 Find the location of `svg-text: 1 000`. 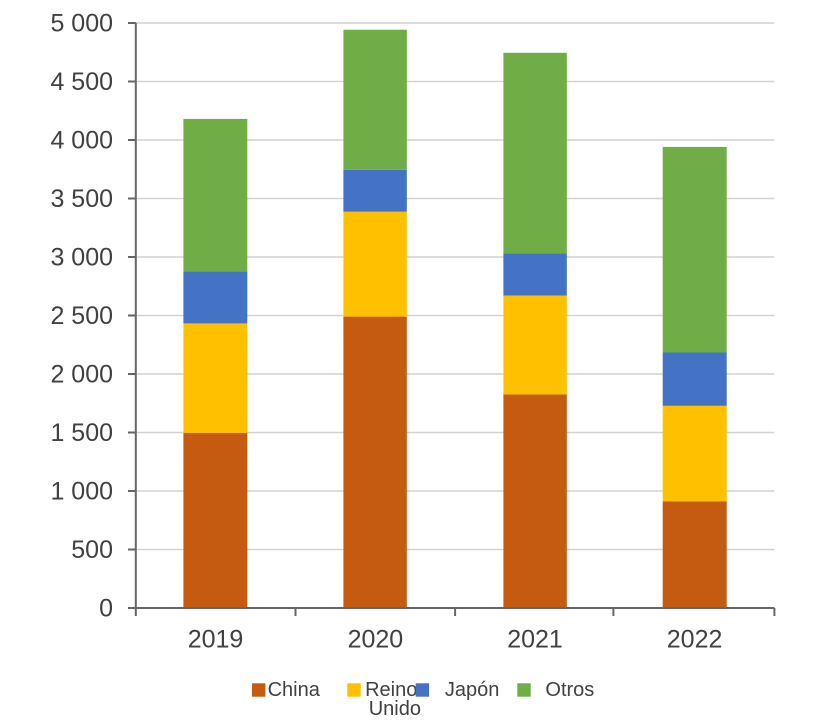

svg-text: 1 000 is located at coordinates (81, 492).